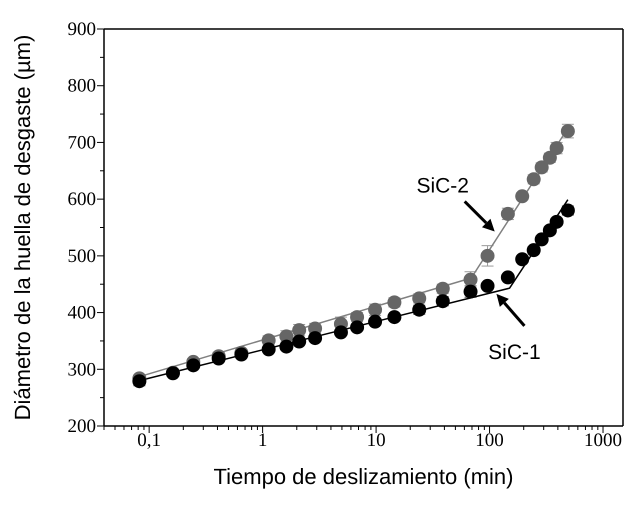 Image resolution: width=636 pixels, height=508 pixels. I want to click on annotation: SiC-2, so click(442, 186).